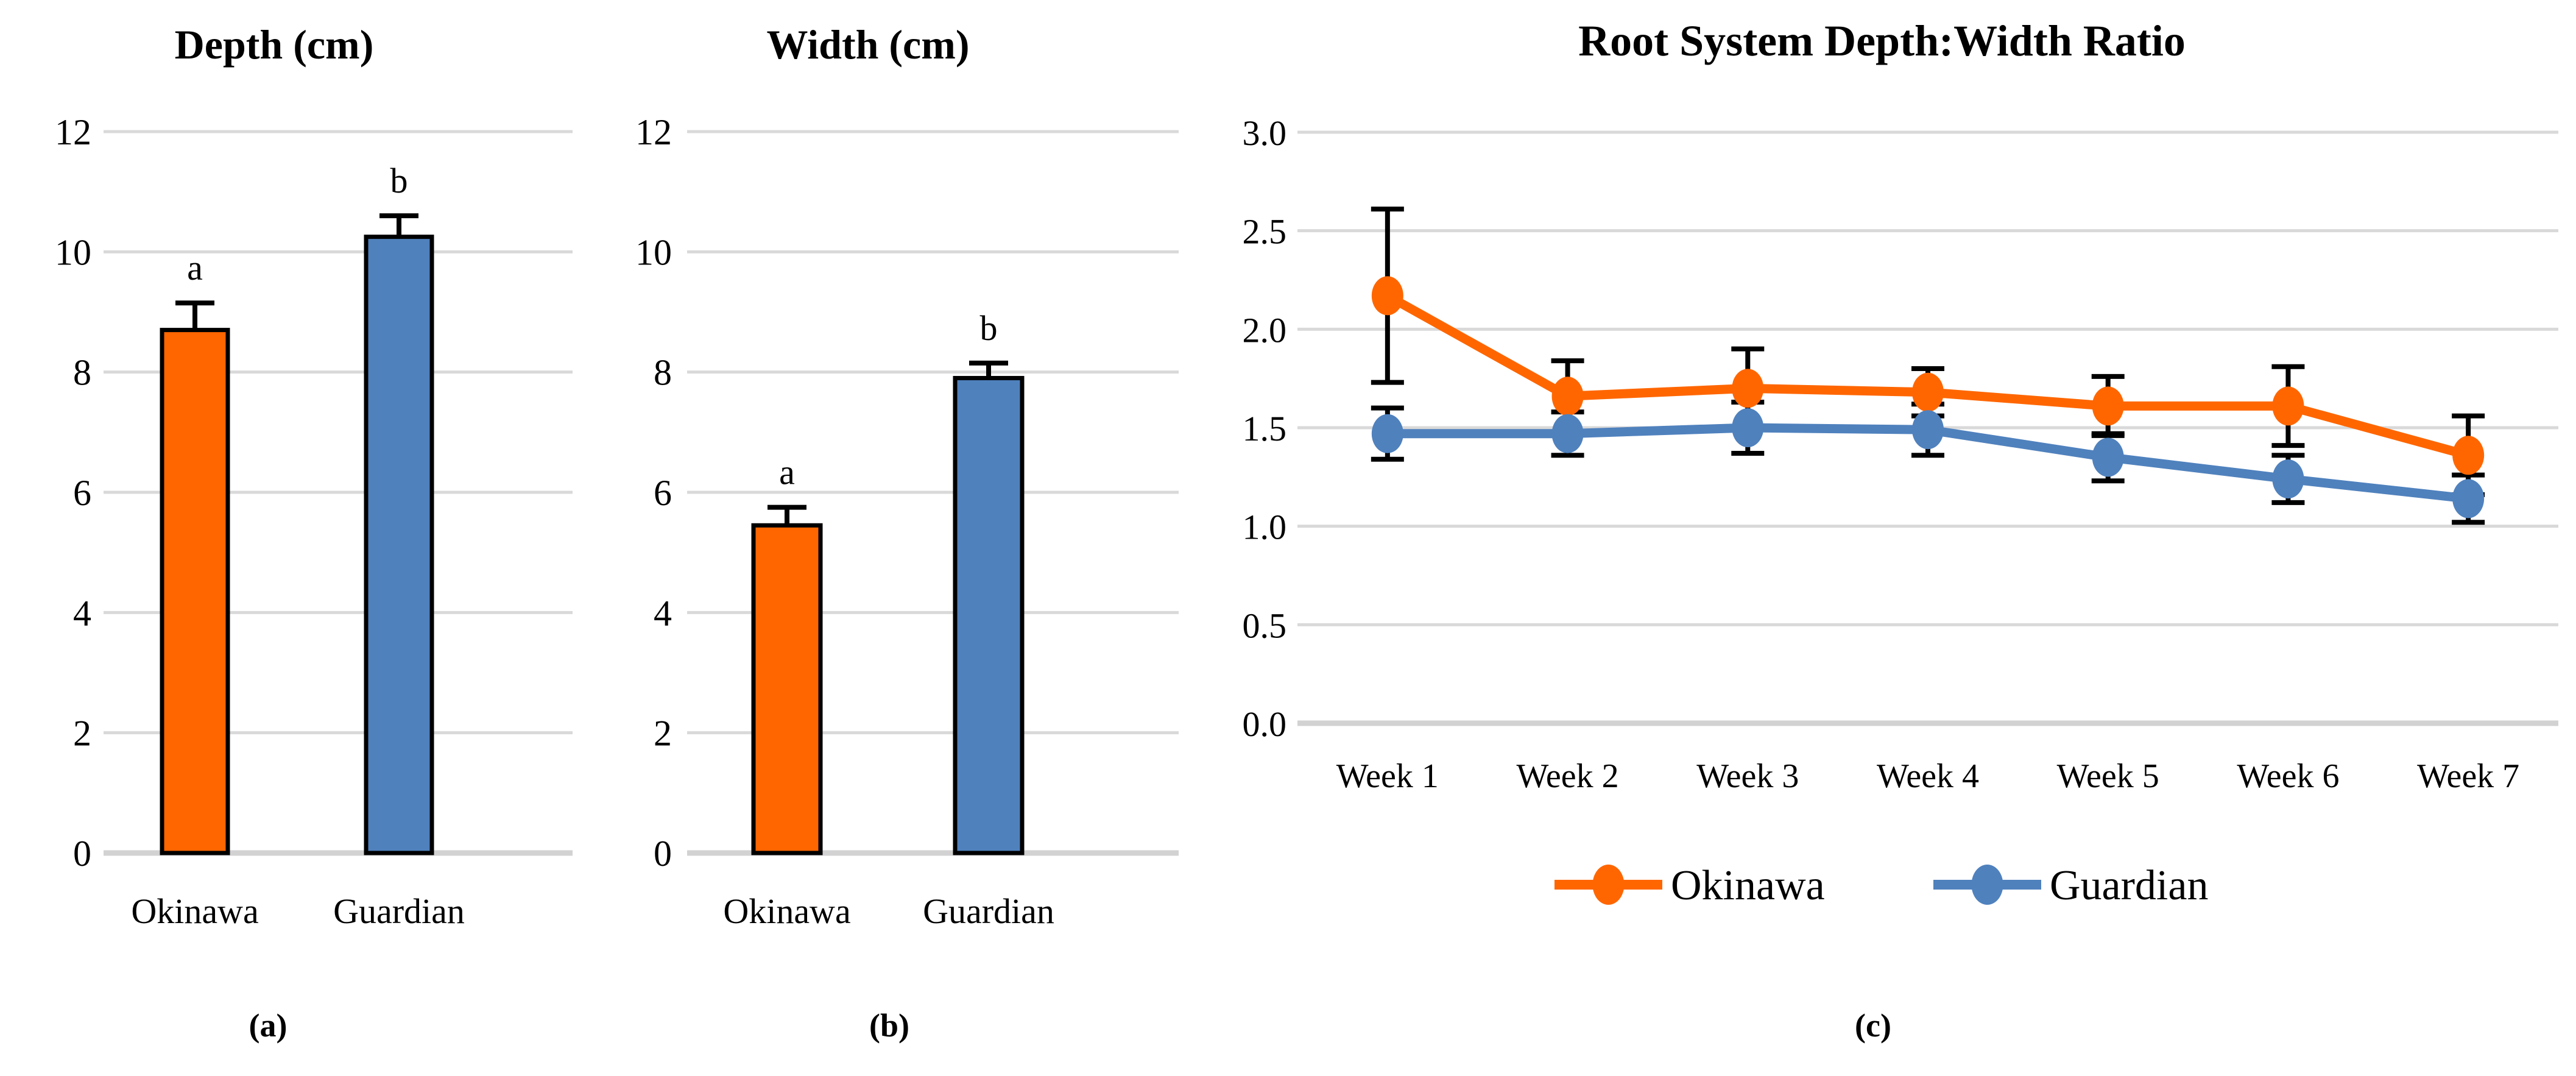  I want to click on legend-label: Guardian, so click(2129, 885).